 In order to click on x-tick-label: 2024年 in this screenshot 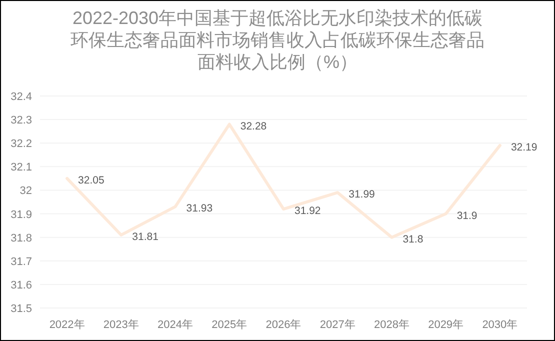, I will do `click(176, 325)`.